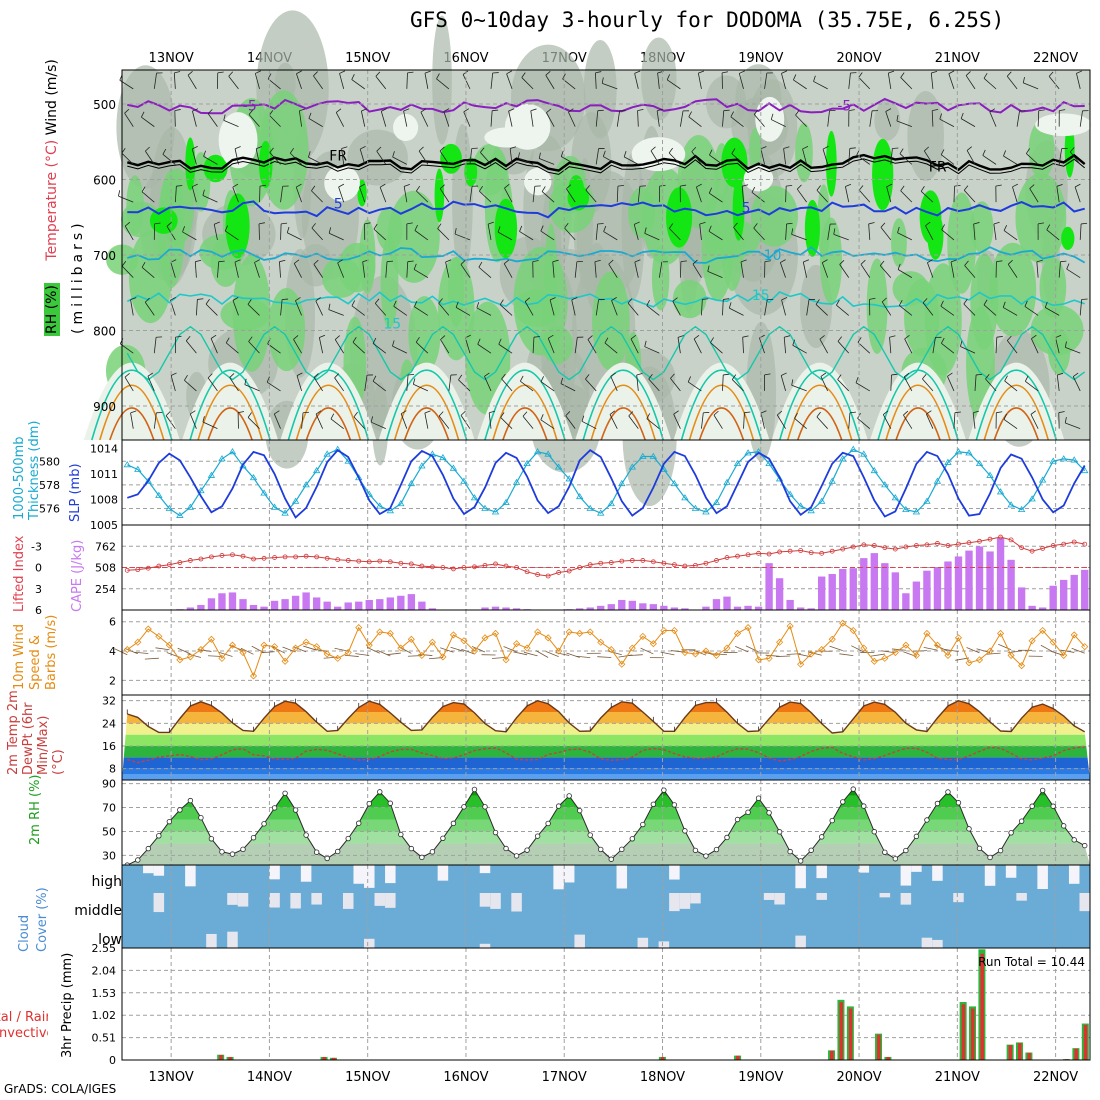  I want to click on thickness-tick-label: 580, so click(49, 461).